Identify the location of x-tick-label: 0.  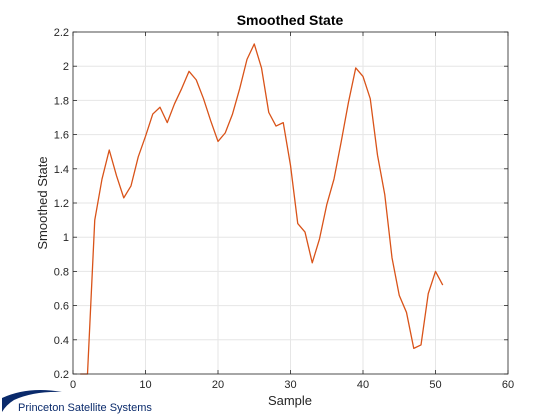
(73, 385).